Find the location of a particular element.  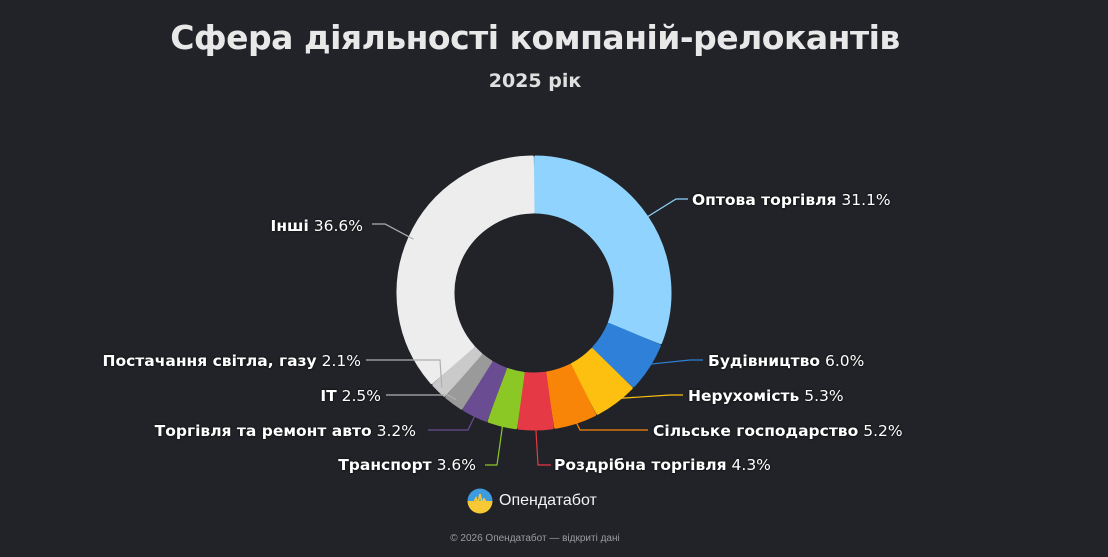

label-real-estate: Нерухомість 5.3% is located at coordinates (766, 396).